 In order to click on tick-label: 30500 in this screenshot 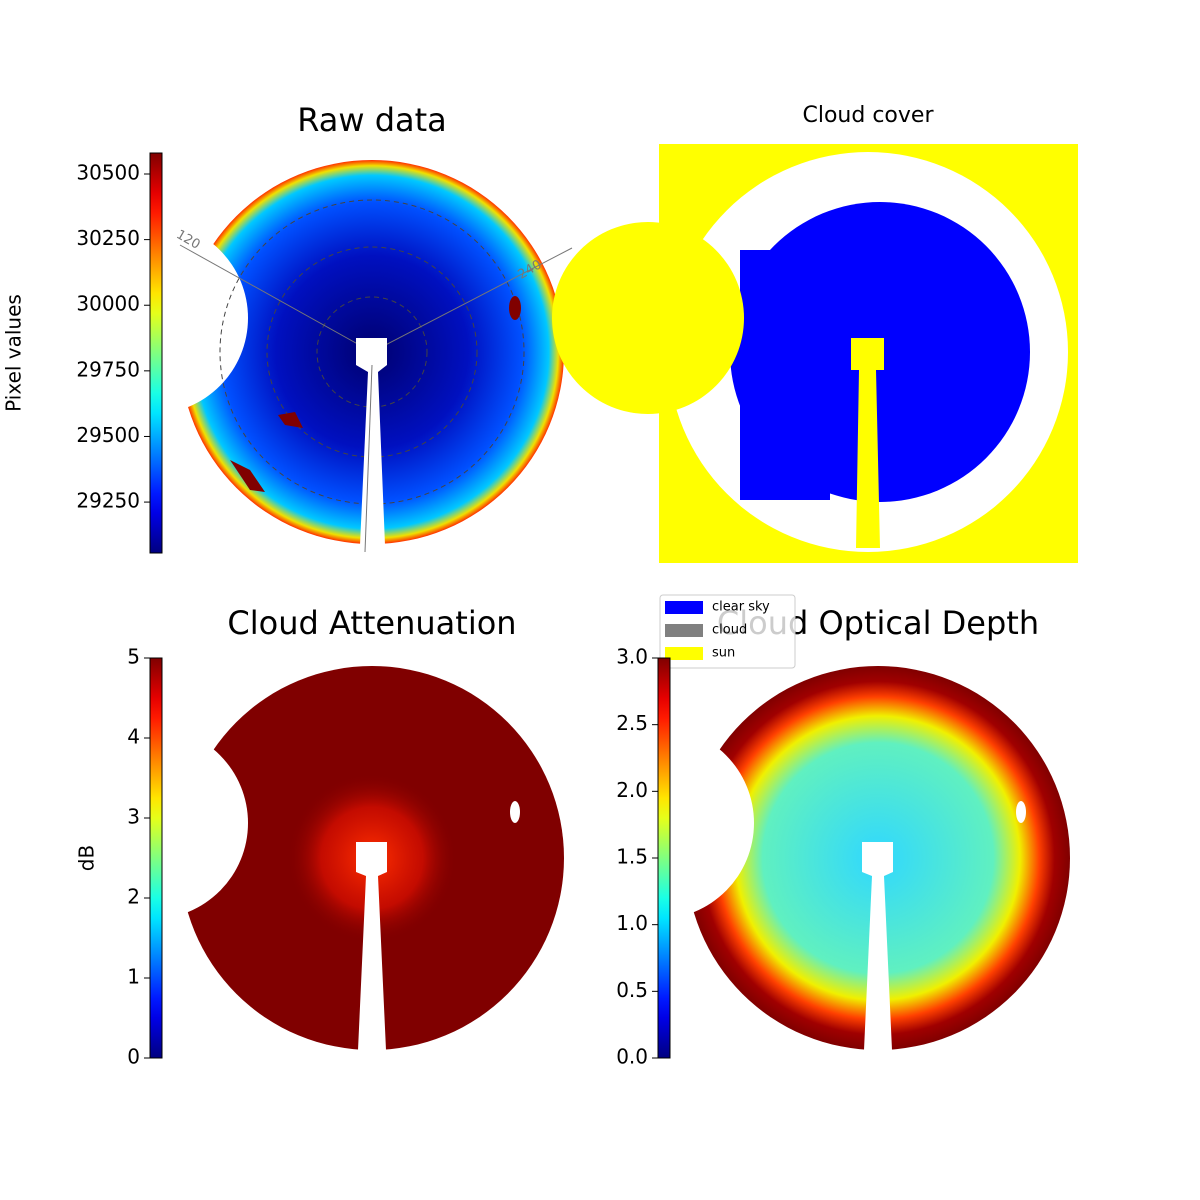, I will do `click(108, 172)`.